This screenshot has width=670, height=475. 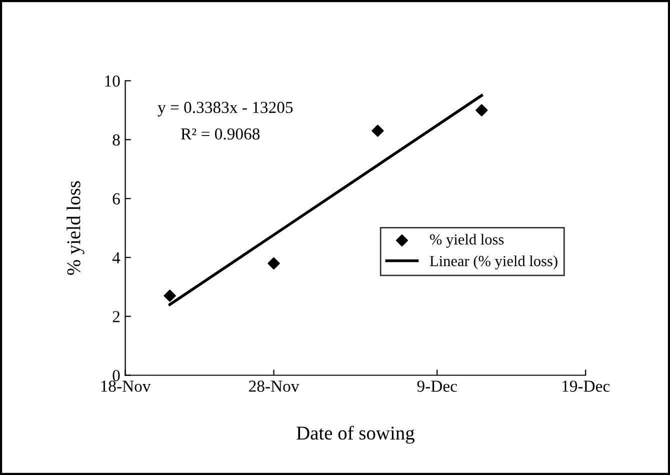 What do you see at coordinates (274, 386) in the screenshot?
I see `x-tick-label: 28-Nov` at bounding box center [274, 386].